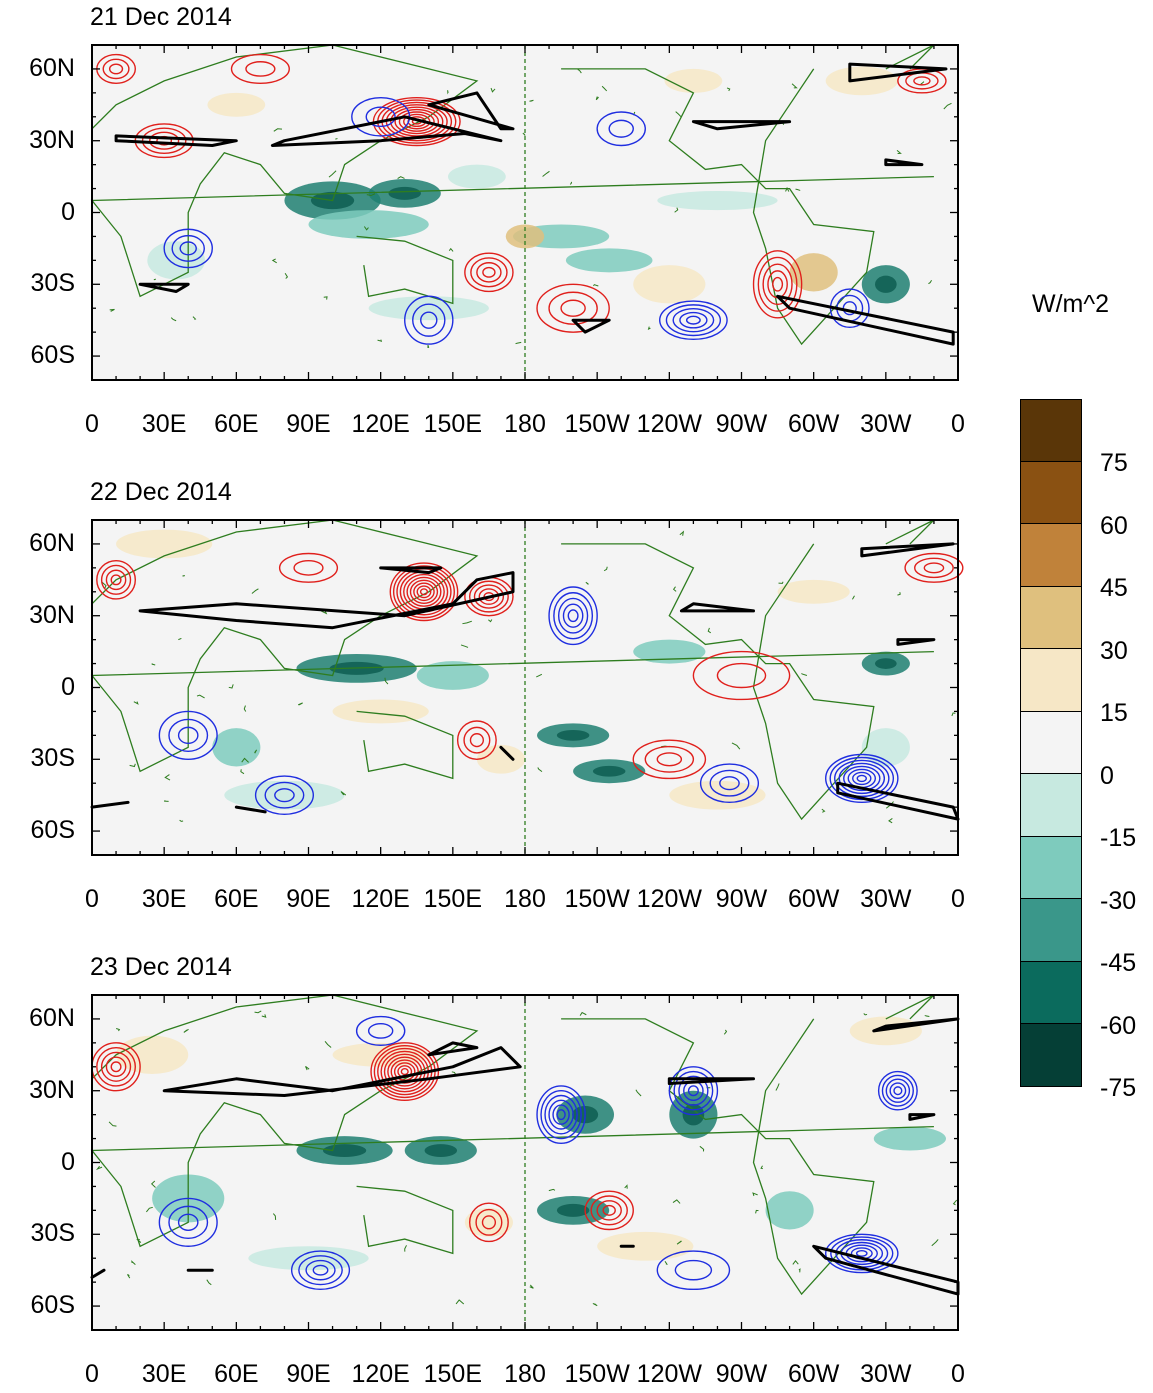 This screenshot has height=1393, width=1153. Describe the element at coordinates (161, 967) in the screenshot. I see `panel-title: 23 Dec 2014` at that location.